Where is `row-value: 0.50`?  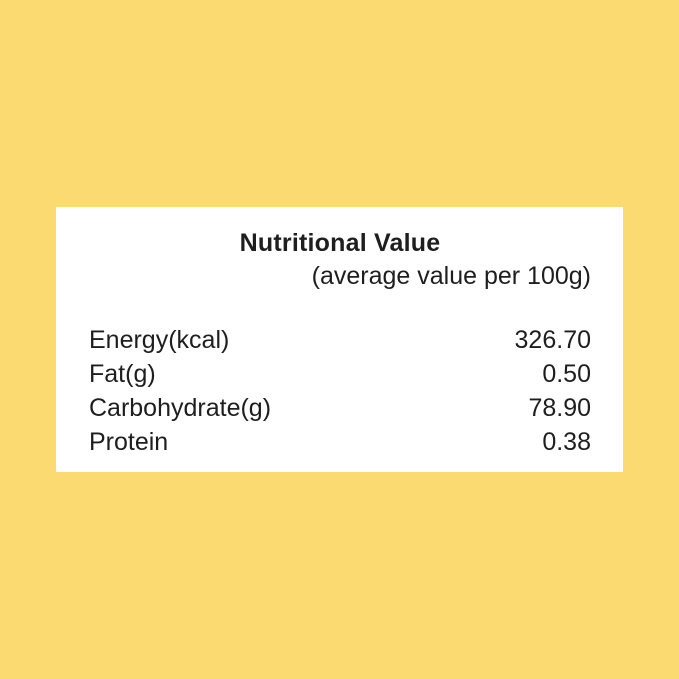
row-value: 0.50 is located at coordinates (566, 374).